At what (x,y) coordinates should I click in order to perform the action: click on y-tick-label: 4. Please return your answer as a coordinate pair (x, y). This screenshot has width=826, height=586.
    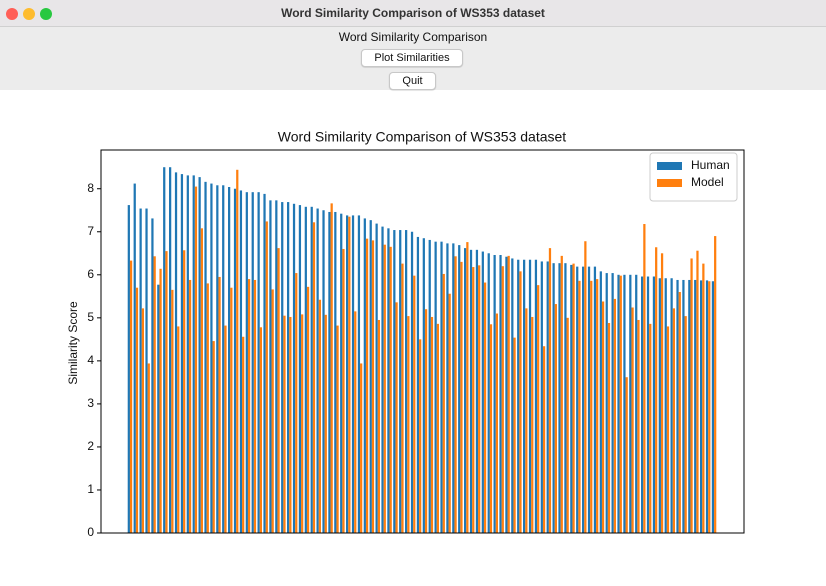
    Looking at the image, I should click on (90, 360).